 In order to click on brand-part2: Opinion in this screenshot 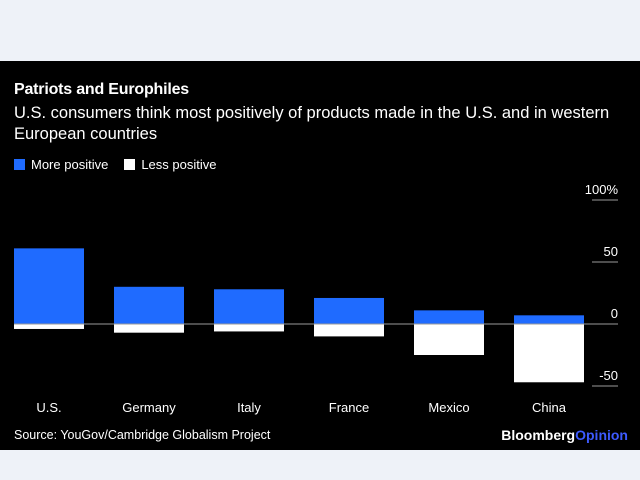, I will do `click(601, 435)`.